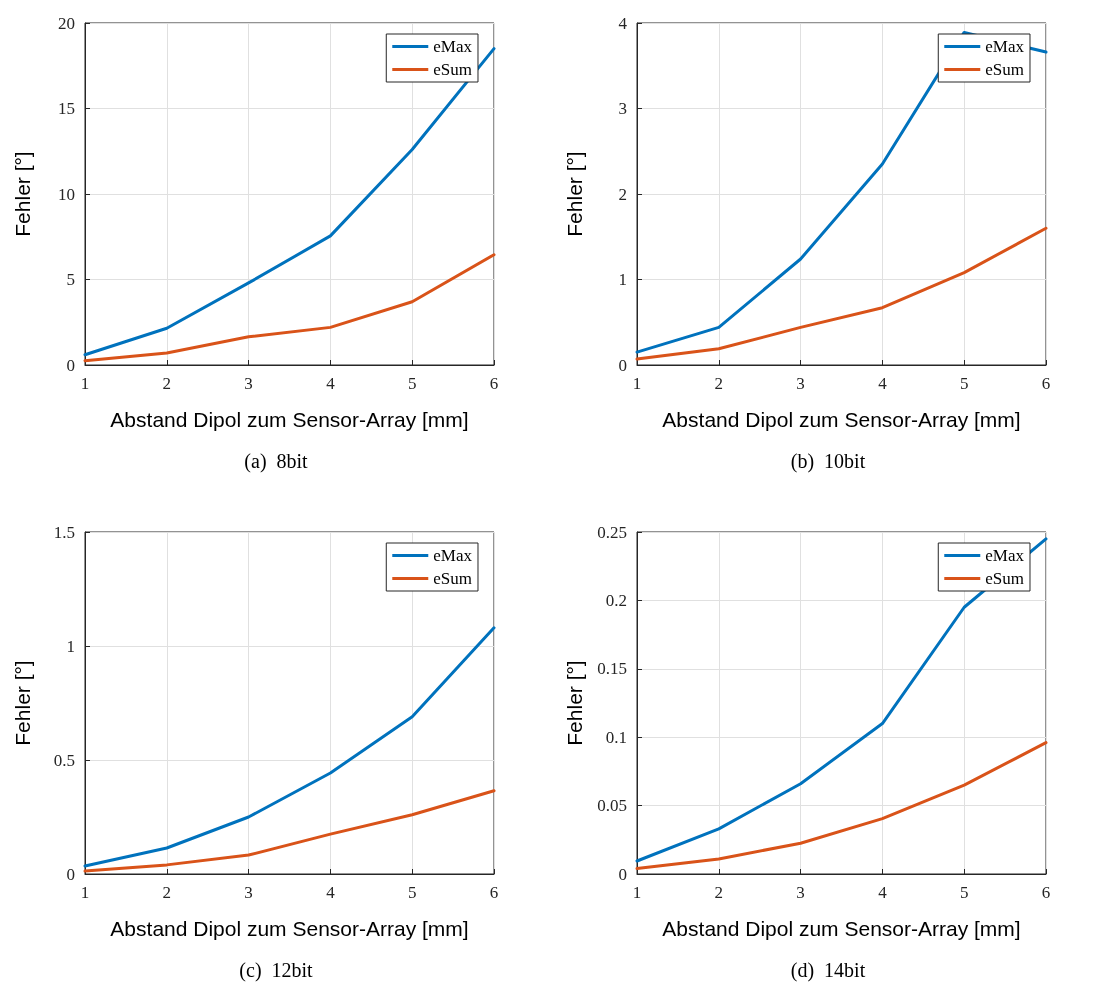  Describe the element at coordinates (616, 600) in the screenshot. I see `y-tick-label: 0.2` at that location.